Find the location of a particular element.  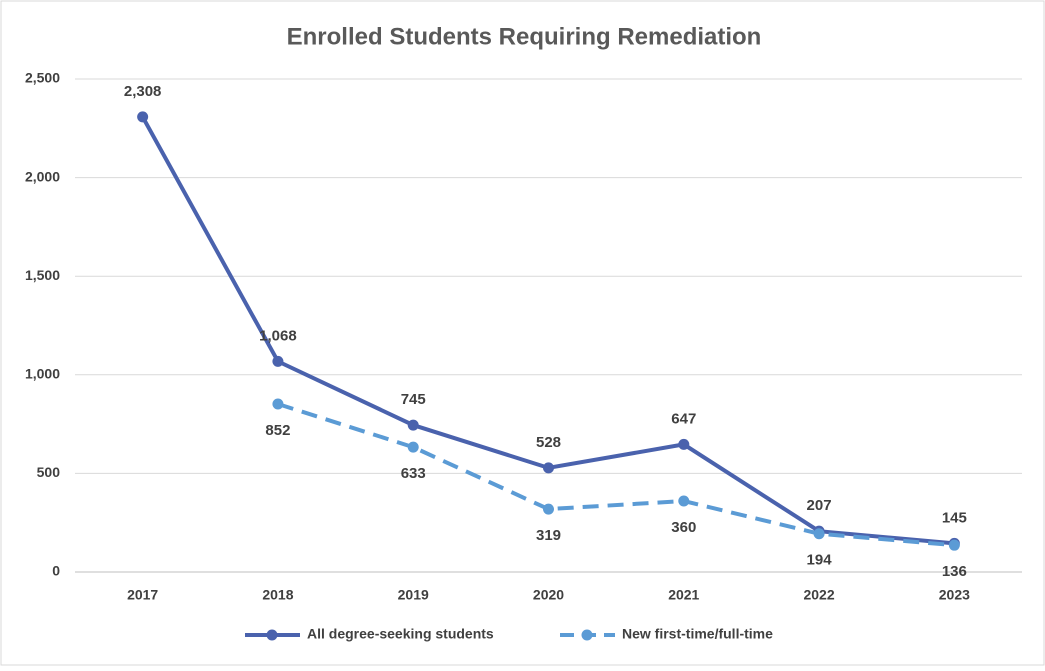

x-tick-label: 2020 is located at coordinates (548, 595).